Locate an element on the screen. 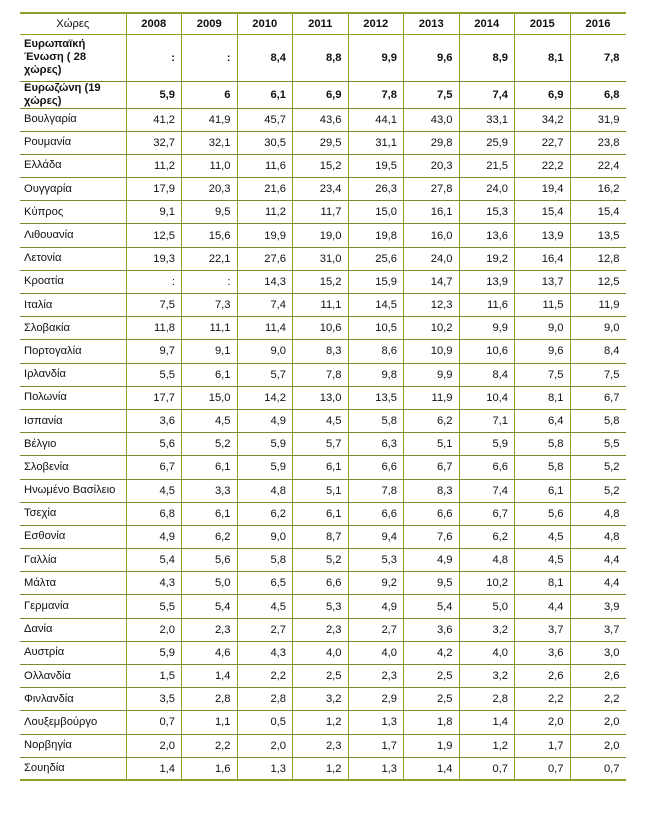  year-column-header: 2014 is located at coordinates (486, 23).